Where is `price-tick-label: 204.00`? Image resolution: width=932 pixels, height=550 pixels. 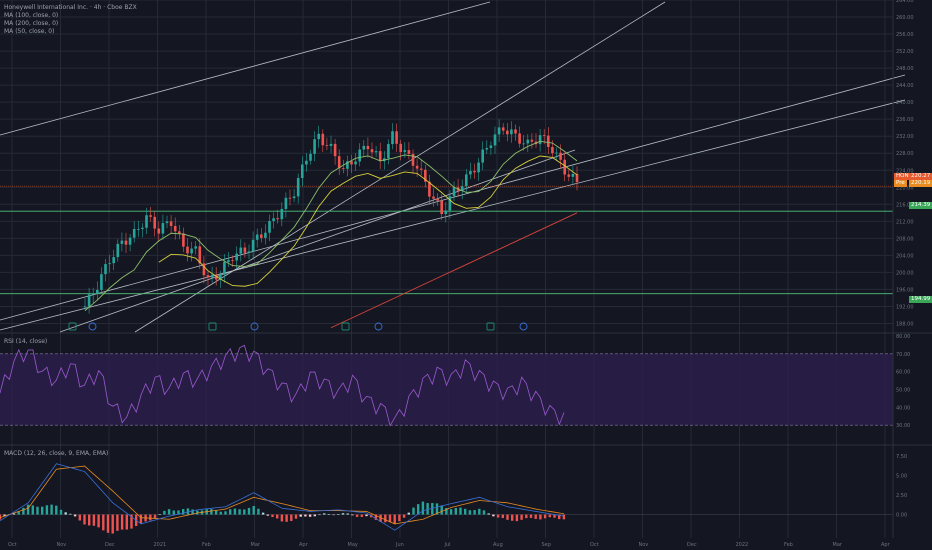
price-tick-label: 204.00 is located at coordinates (905, 256).